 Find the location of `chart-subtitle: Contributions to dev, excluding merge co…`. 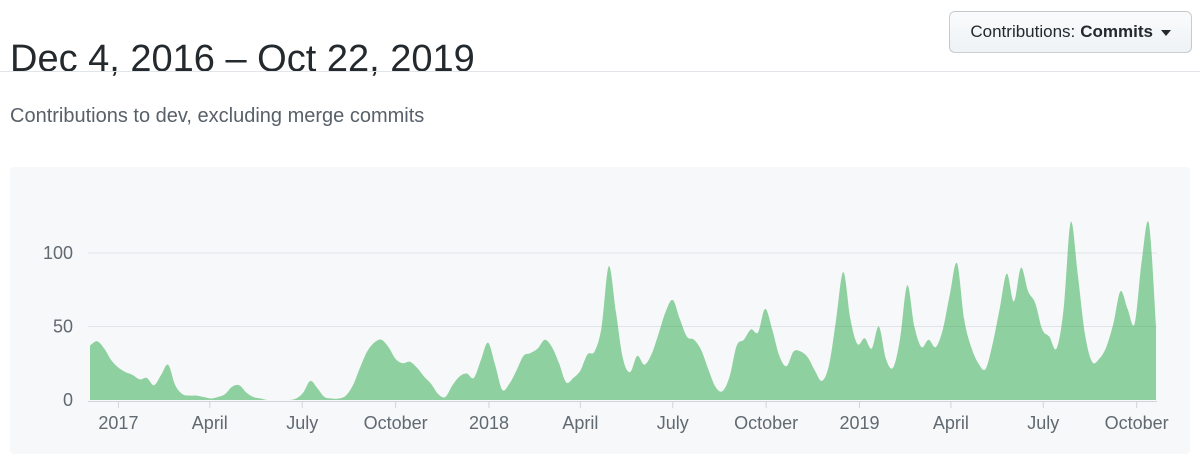

chart-subtitle: Contributions to dev, excluding merge co… is located at coordinates (217, 116).